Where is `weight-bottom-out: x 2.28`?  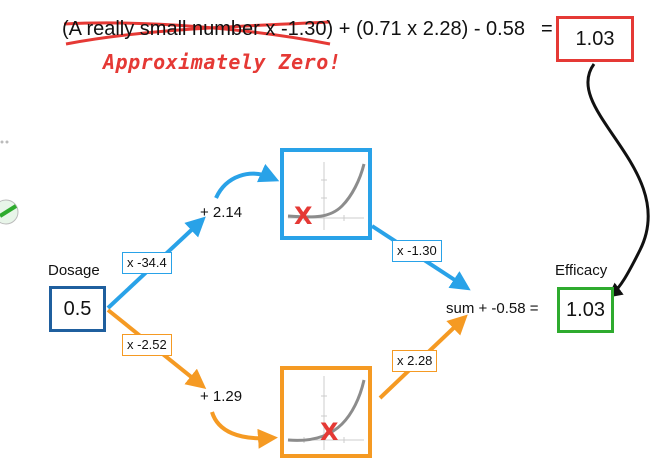 weight-bottom-out: x 2.28 is located at coordinates (415, 361).